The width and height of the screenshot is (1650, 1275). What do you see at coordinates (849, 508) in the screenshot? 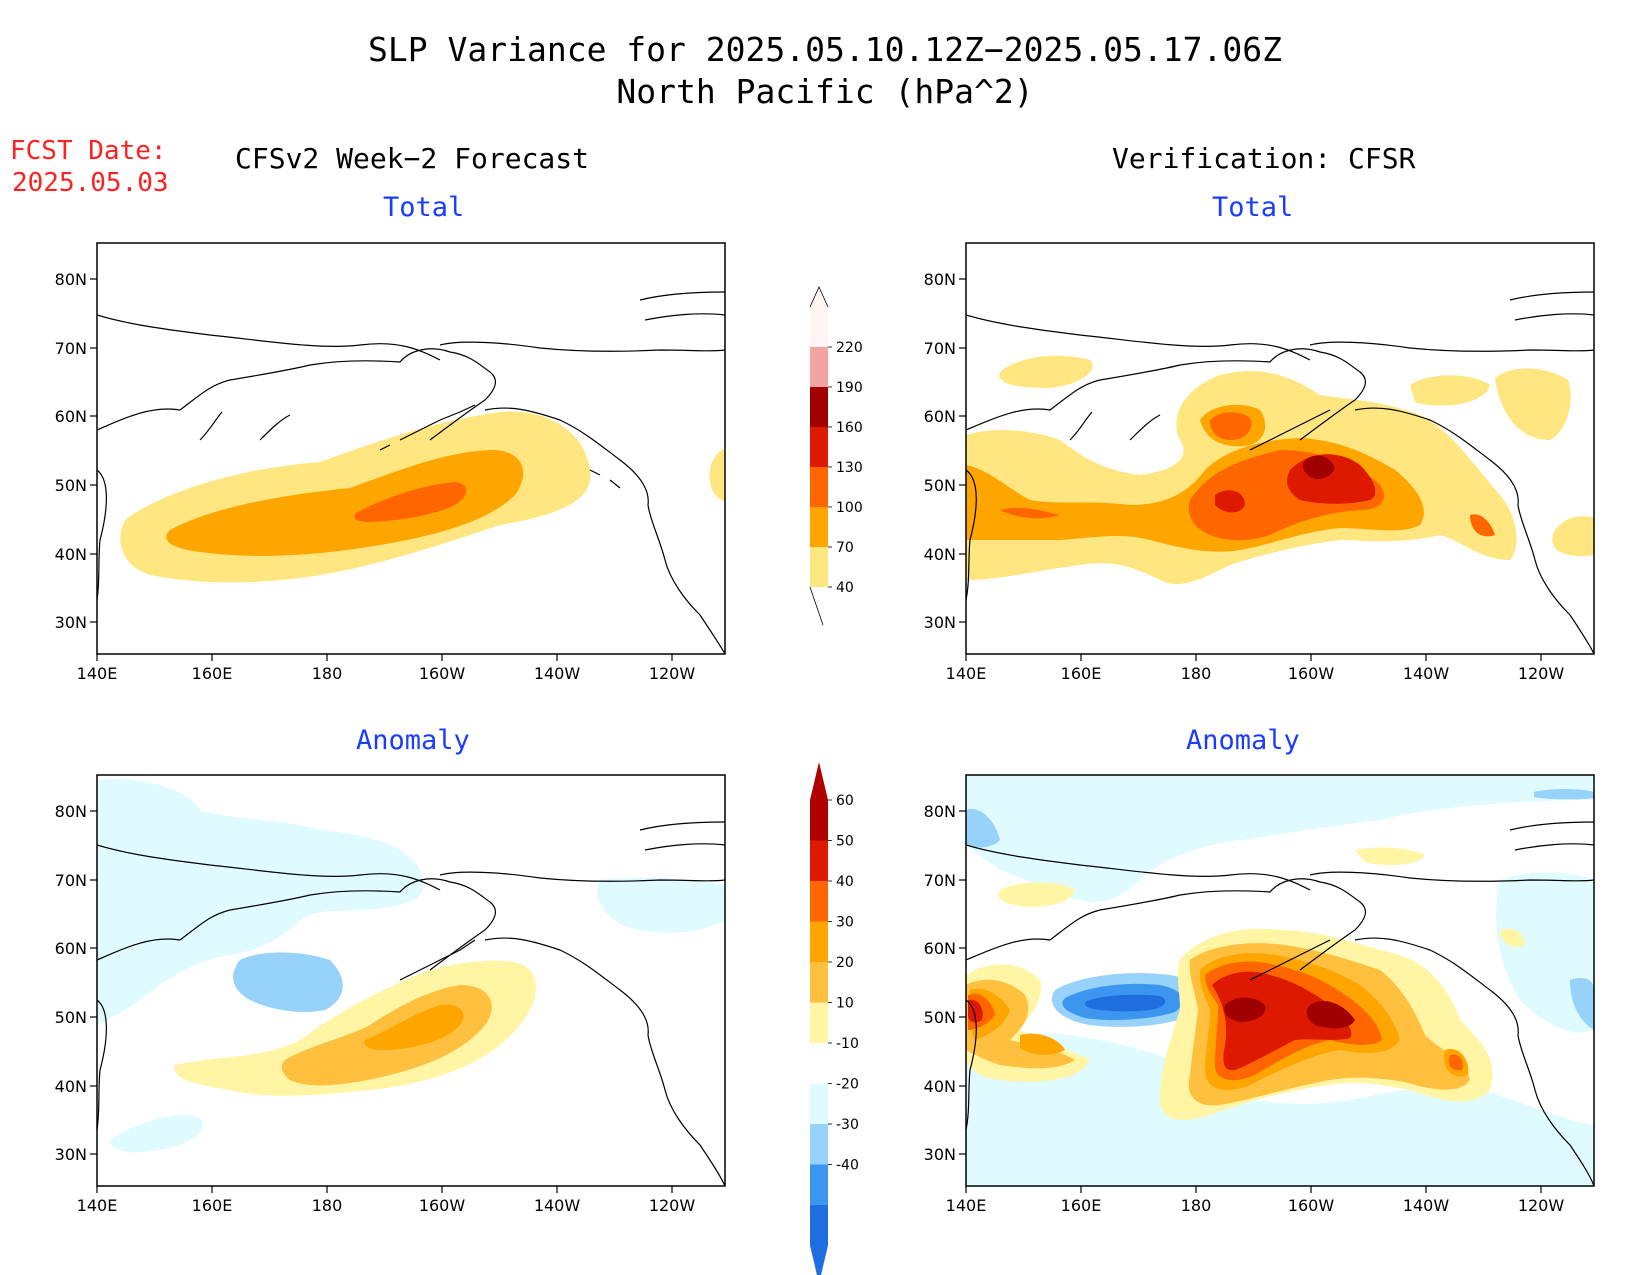
I see `colorbar-total-label: 100` at bounding box center [849, 508].